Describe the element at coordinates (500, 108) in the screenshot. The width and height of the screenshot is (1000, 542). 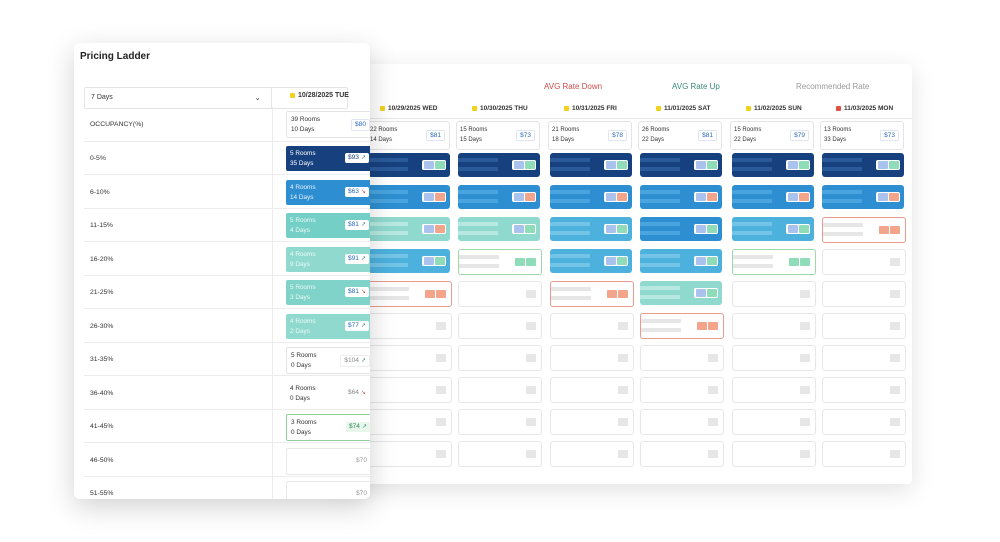
I see `date-header-thu: 10/30/2025 THU` at that location.